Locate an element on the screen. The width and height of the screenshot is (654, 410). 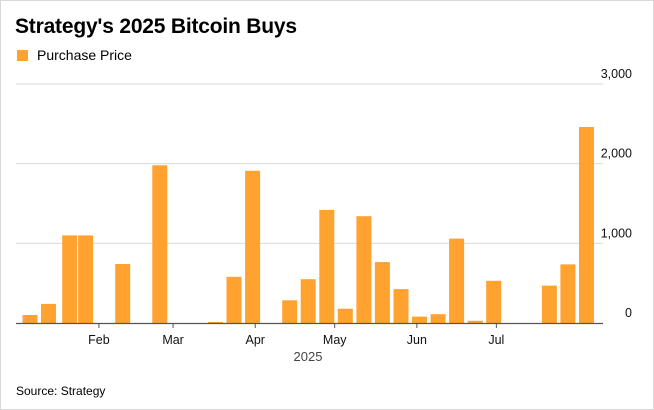
y-tick-label: 2,000 is located at coordinates (616, 154).